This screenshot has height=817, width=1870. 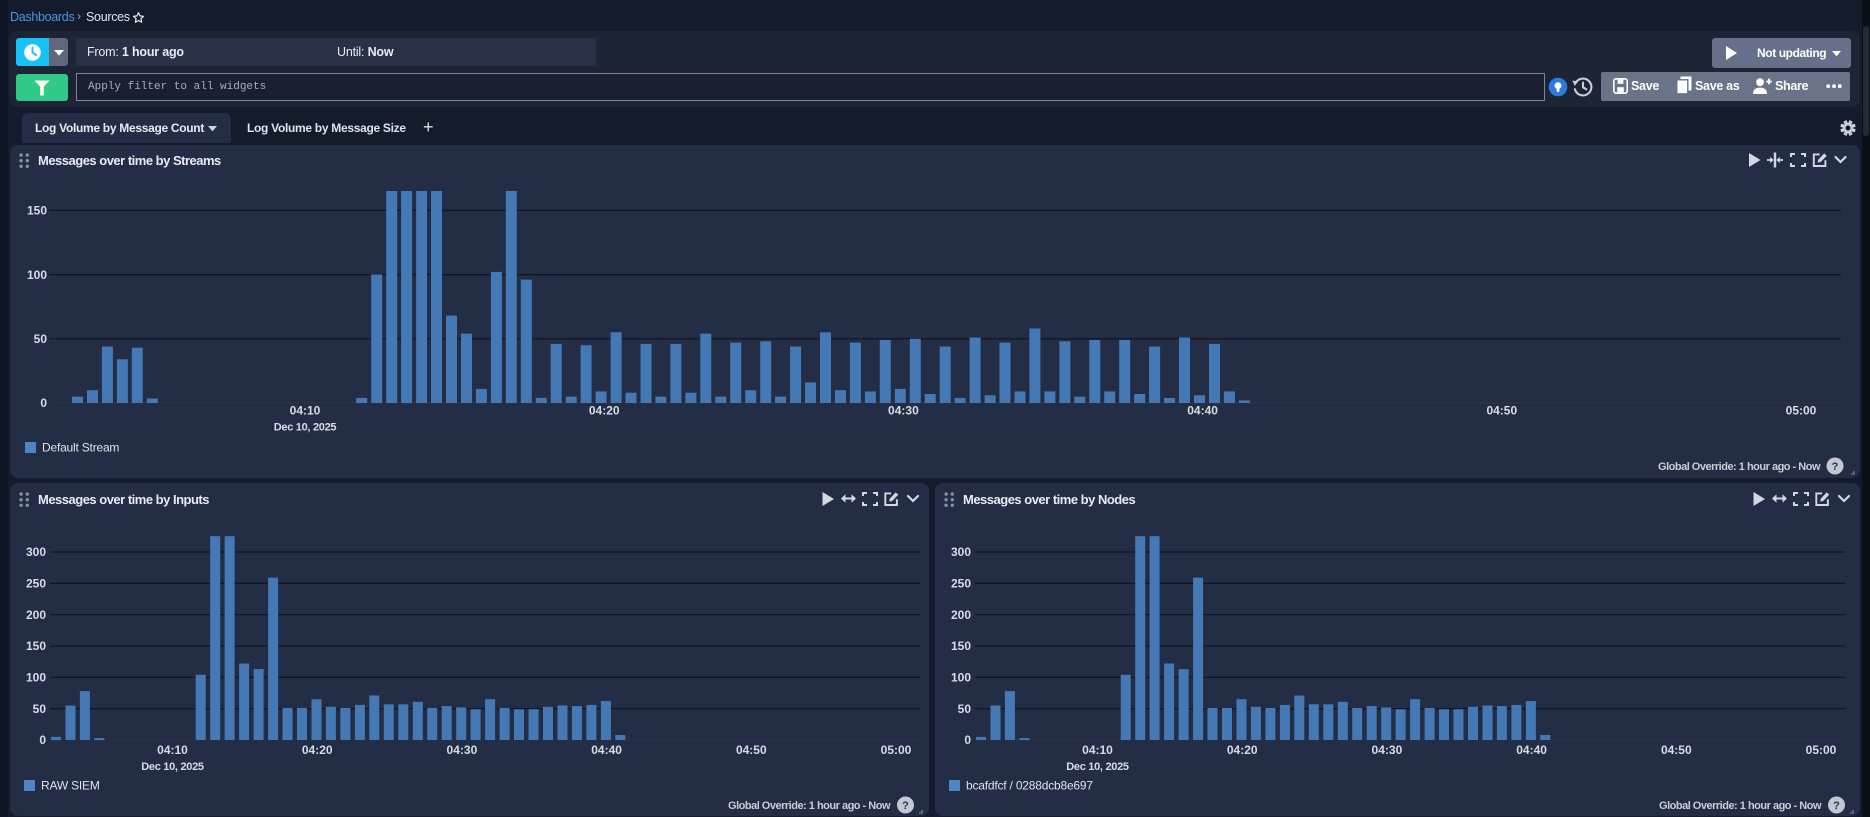 I want to click on svg-text: RAW SIEM, so click(x=70, y=786).